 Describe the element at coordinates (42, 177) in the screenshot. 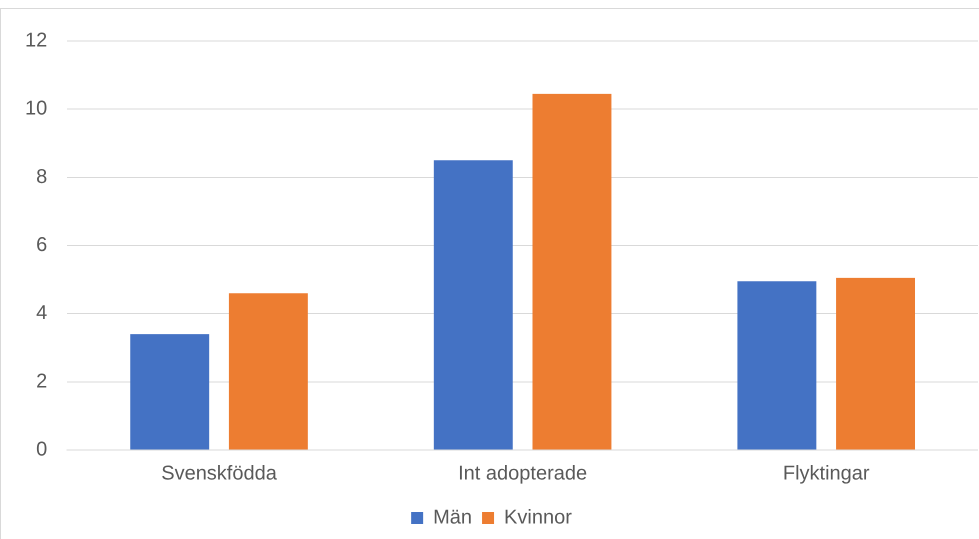

I see `y-tick-label: 8` at that location.